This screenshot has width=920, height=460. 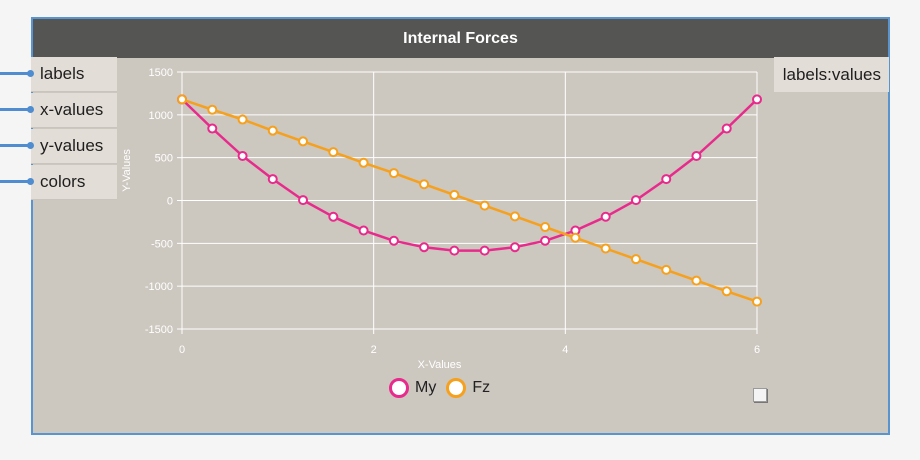 What do you see at coordinates (757, 350) in the screenshot?
I see `x-tick-label: 6` at bounding box center [757, 350].